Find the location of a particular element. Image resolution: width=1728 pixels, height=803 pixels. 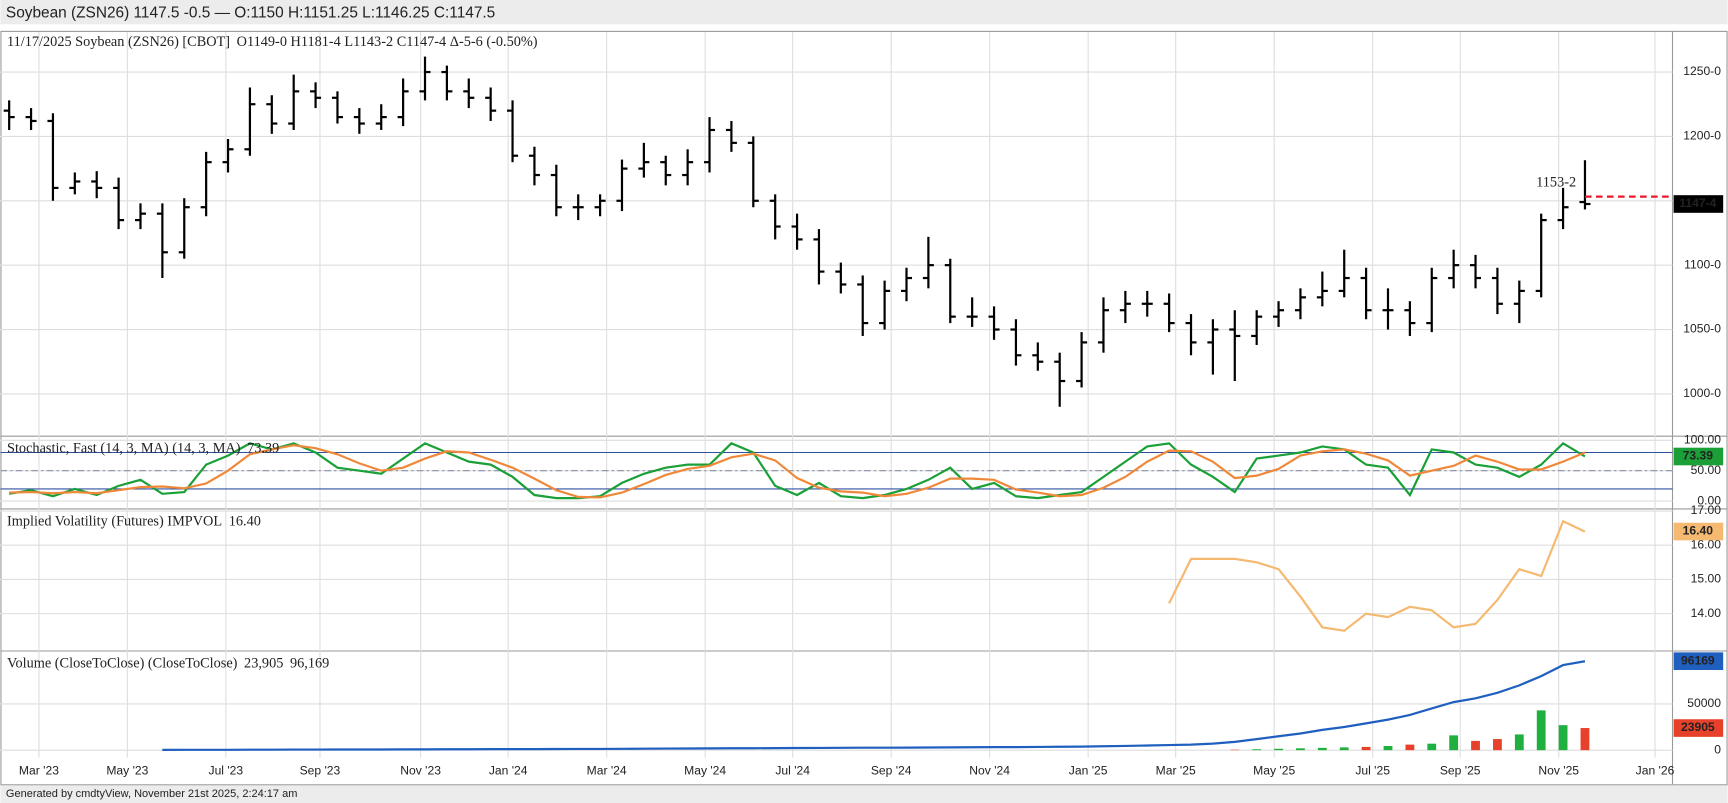

y-tick-label: 1200-0 is located at coordinates (1702, 136).